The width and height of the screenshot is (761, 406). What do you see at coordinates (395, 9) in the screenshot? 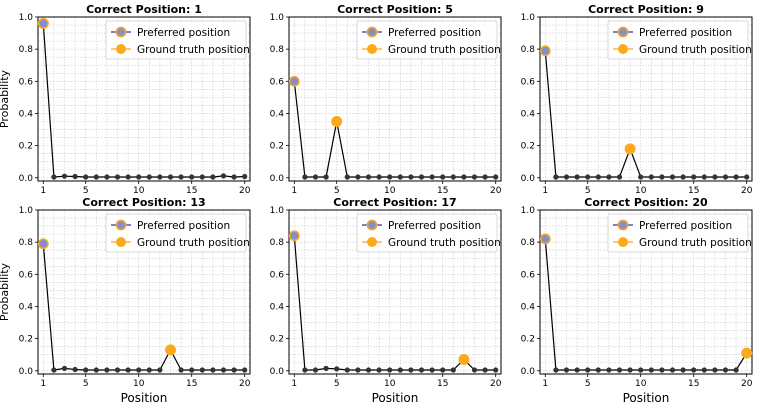
I see `subplot-title: Correct Position: 5` at bounding box center [395, 9].